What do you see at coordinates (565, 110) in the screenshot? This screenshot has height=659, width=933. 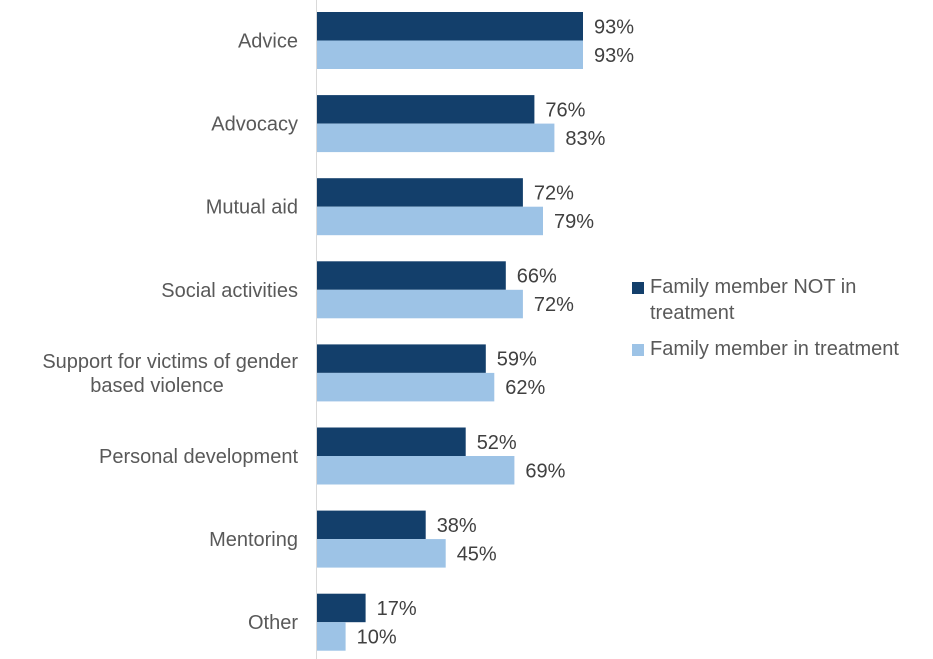 I see `data-label-not-in-treatment-1: 76%` at bounding box center [565, 110].